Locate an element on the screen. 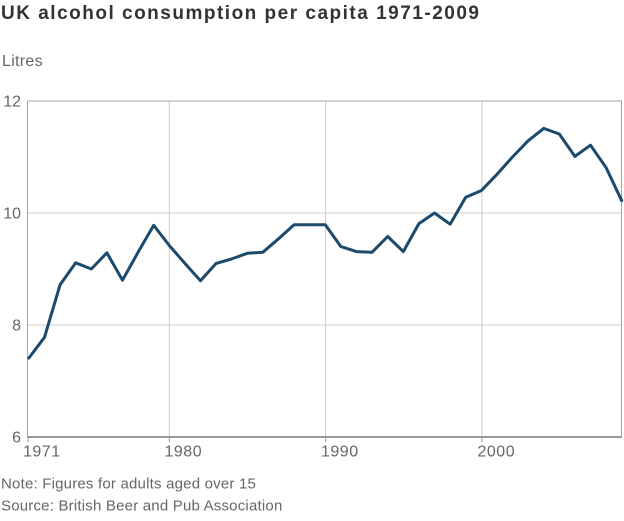  svg-text: 6 is located at coordinates (16, 438).